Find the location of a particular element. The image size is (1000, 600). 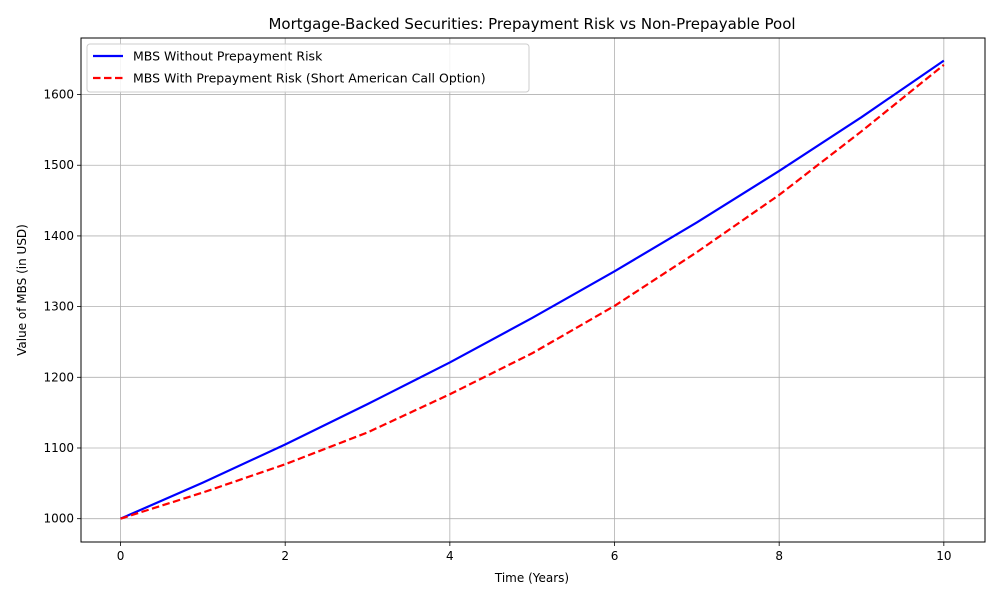

x-axis-ticks: 0 2 4 6 8 10 is located at coordinates (534, 552).